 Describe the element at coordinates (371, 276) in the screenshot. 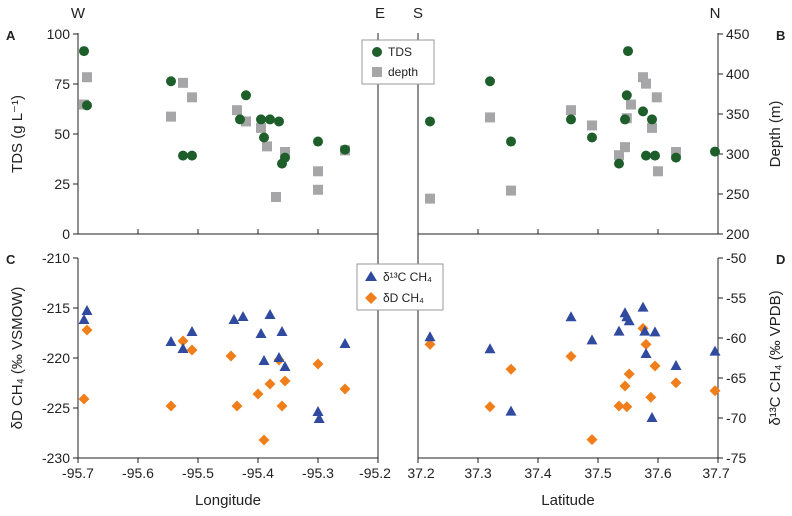

I see `legend-d13c-marker` at that location.